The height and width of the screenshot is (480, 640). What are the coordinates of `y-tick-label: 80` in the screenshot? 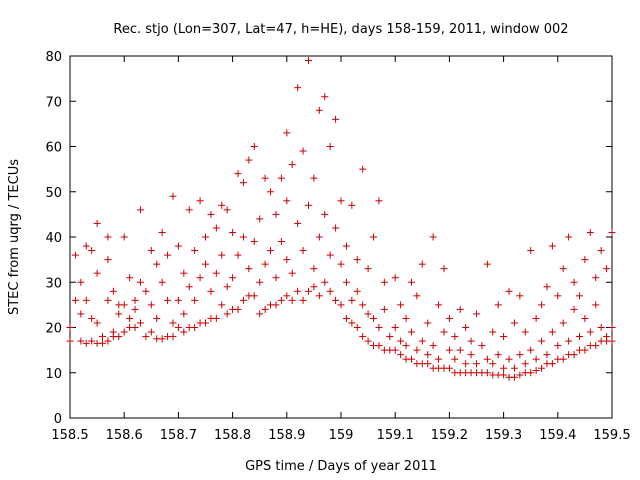 It's located at (53, 57).